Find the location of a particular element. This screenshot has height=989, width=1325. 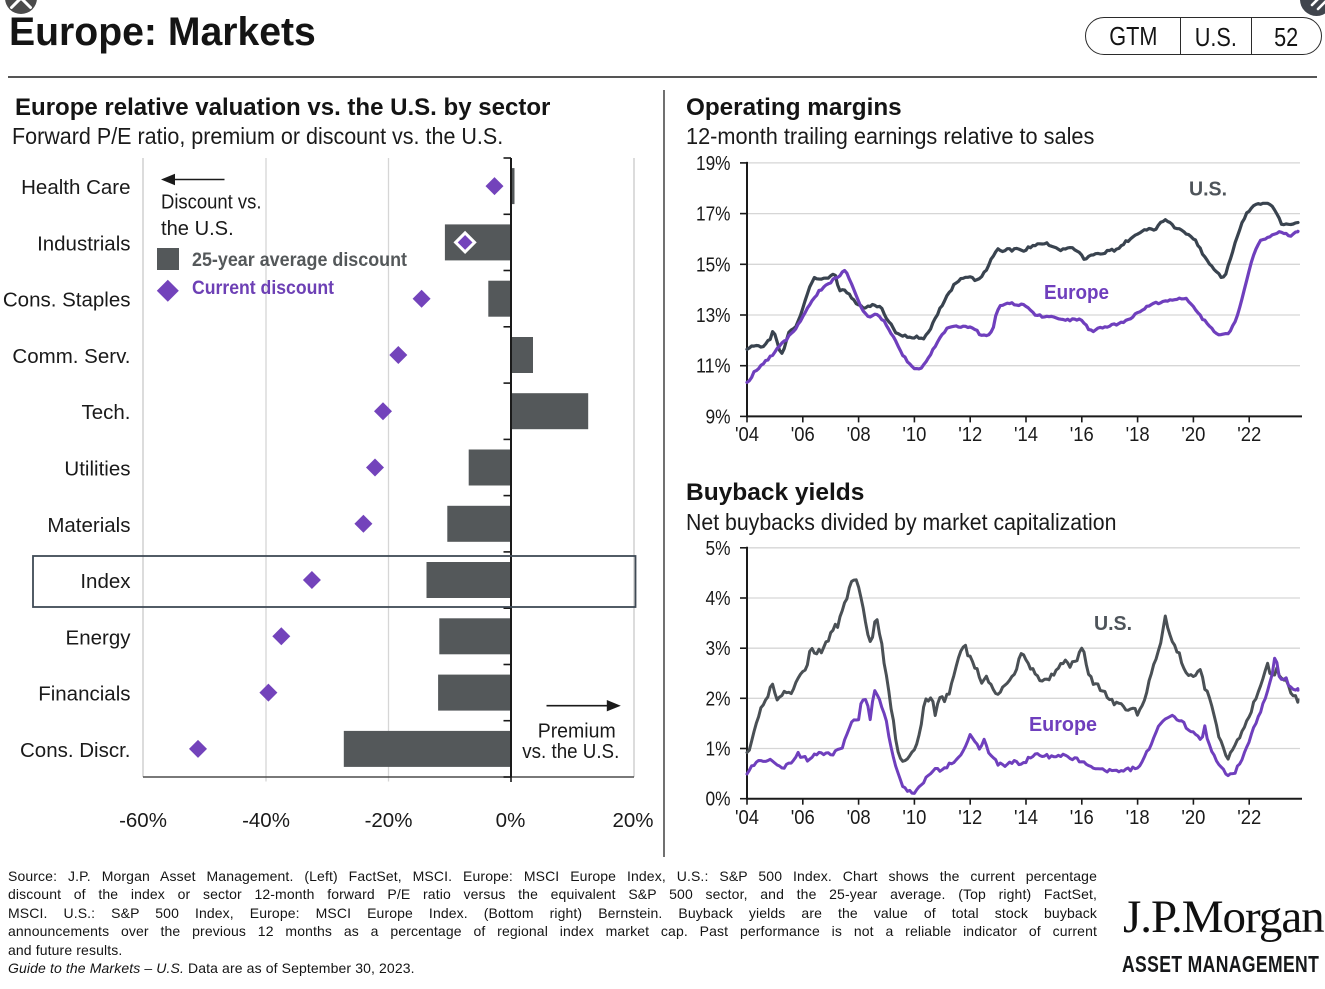

svg-text: Energy is located at coordinates (99, 637).